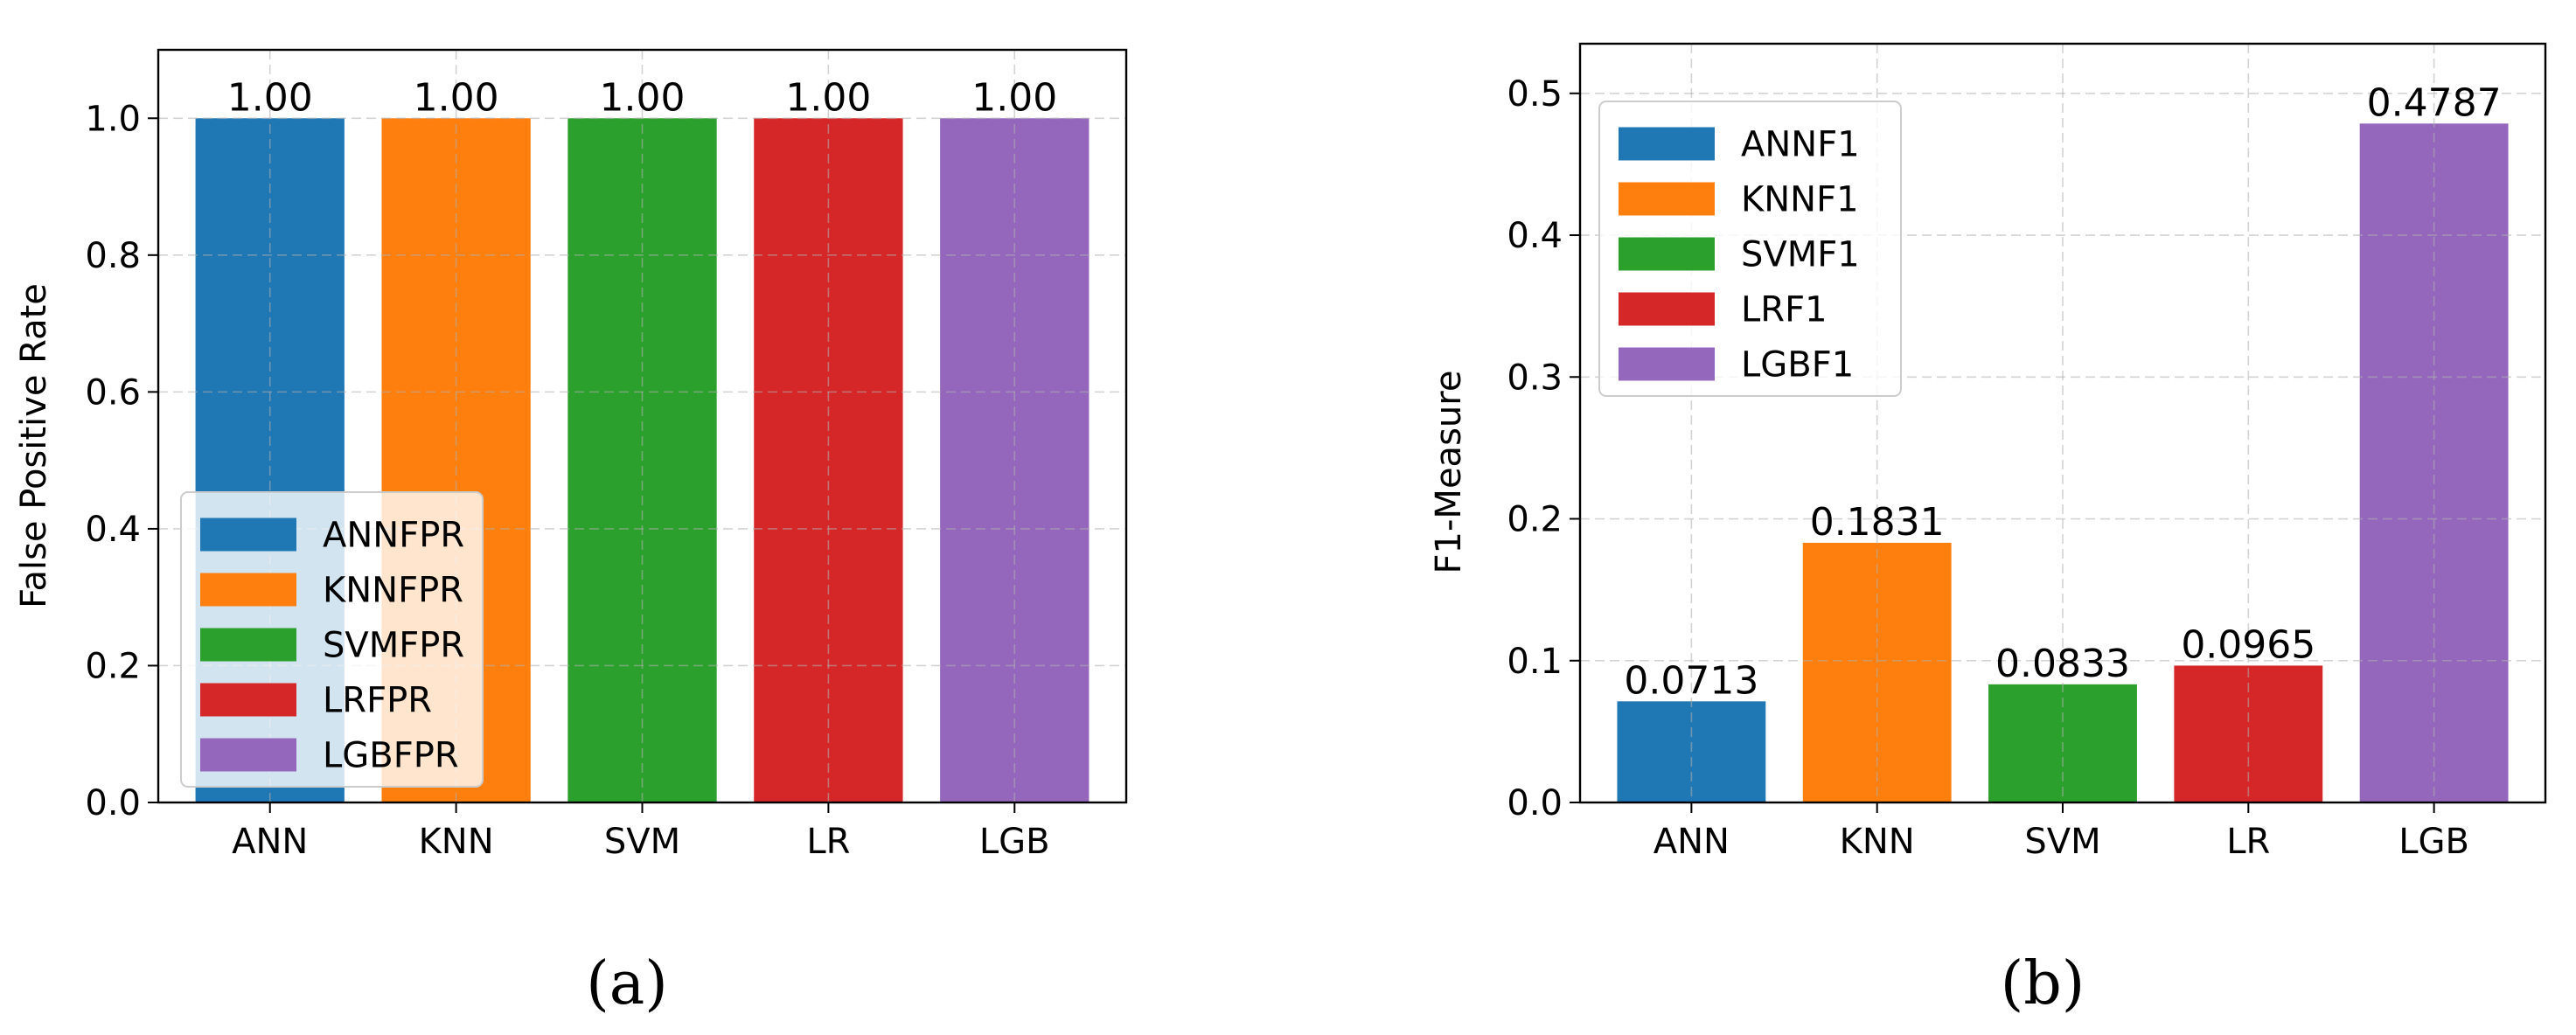  Describe the element at coordinates (1449, 473) in the screenshot. I see `y-axis-label: F1-Measure` at that location.